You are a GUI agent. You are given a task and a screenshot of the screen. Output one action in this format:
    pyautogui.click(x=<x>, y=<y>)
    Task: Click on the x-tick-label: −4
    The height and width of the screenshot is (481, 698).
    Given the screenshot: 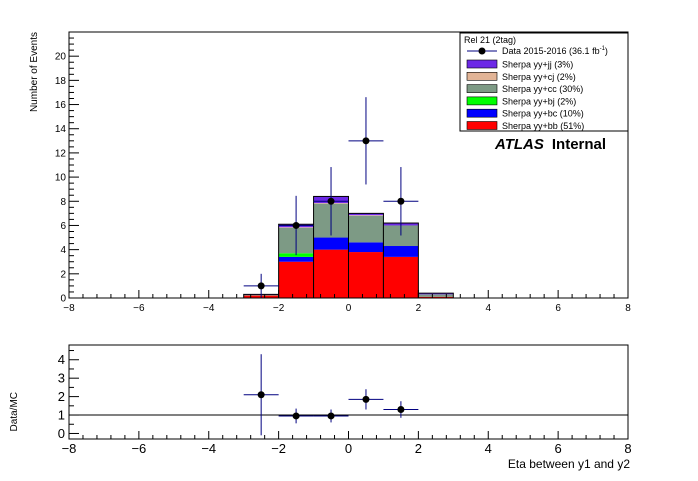 What is the action you would take?
    pyautogui.click(x=209, y=308)
    